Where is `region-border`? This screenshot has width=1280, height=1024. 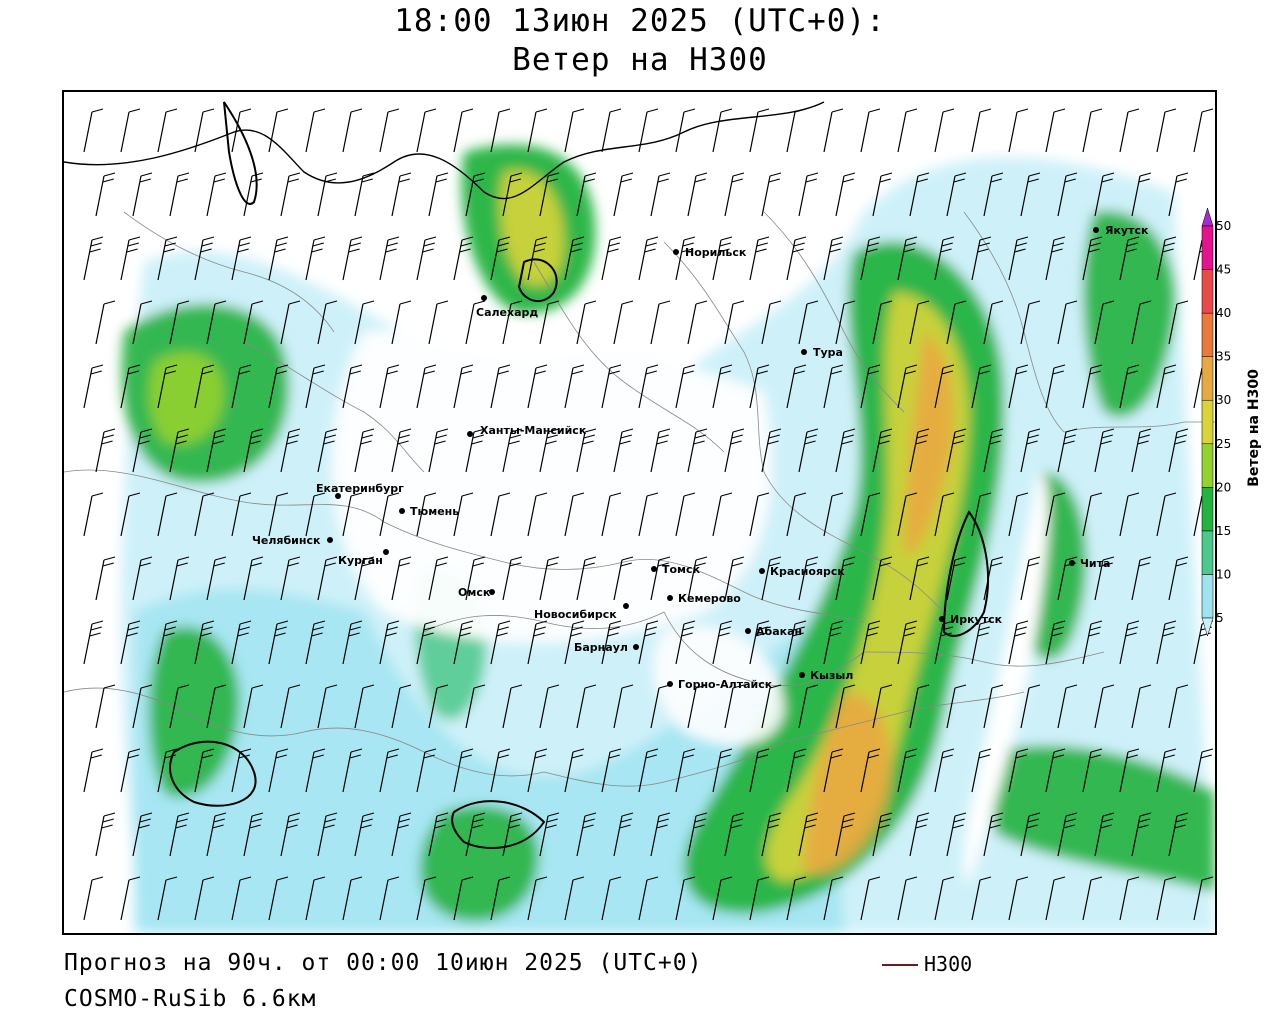 region-border is located at coordinates (629, 357).